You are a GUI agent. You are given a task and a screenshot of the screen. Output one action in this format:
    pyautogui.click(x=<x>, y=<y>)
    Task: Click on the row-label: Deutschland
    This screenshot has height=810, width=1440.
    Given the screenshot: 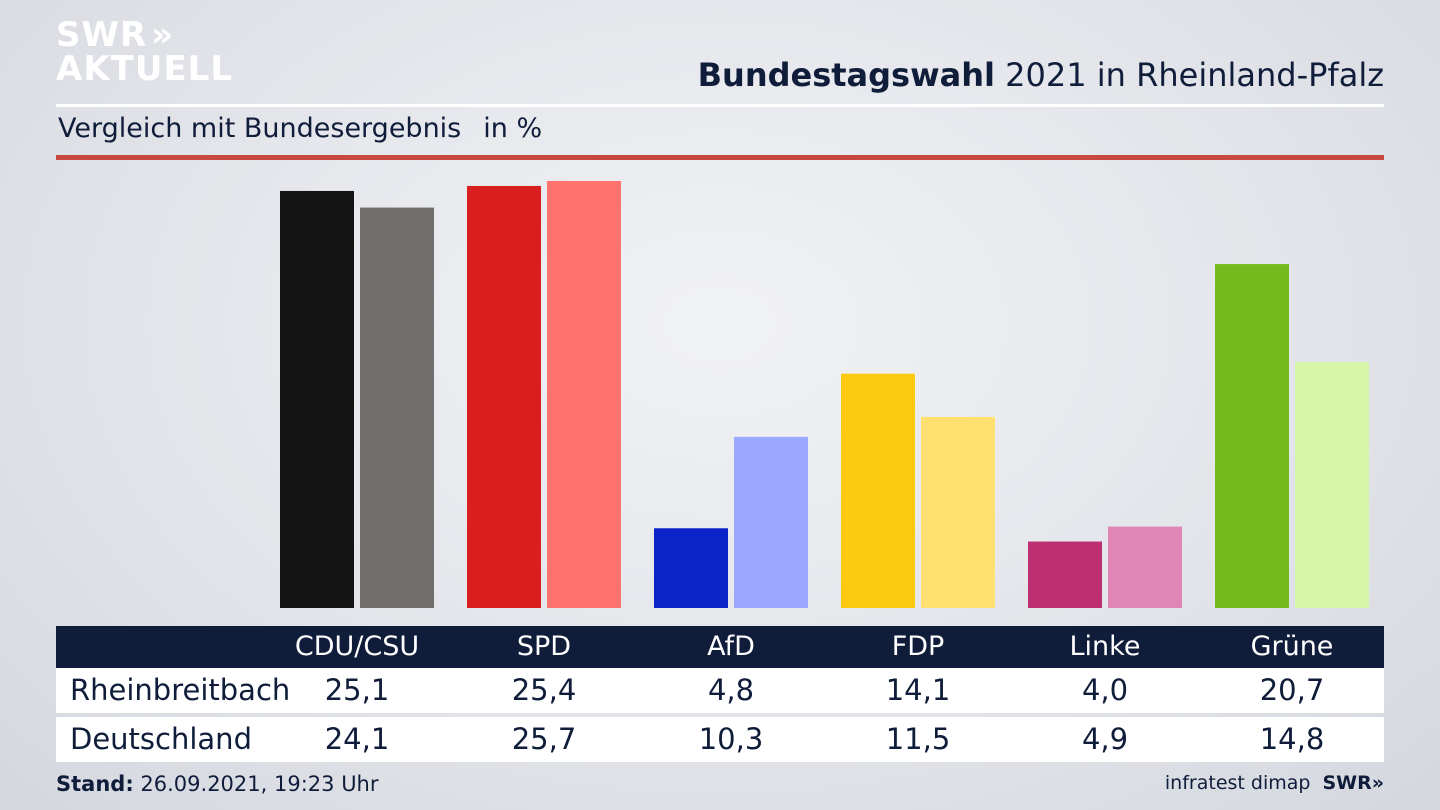 What is the action you would take?
    pyautogui.click(x=161, y=739)
    